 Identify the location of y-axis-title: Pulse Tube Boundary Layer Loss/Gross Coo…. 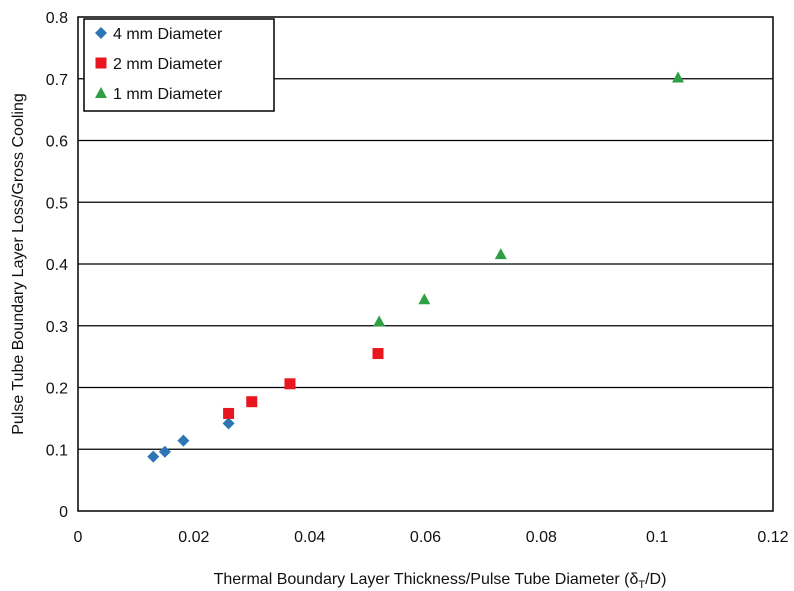
(18, 264).